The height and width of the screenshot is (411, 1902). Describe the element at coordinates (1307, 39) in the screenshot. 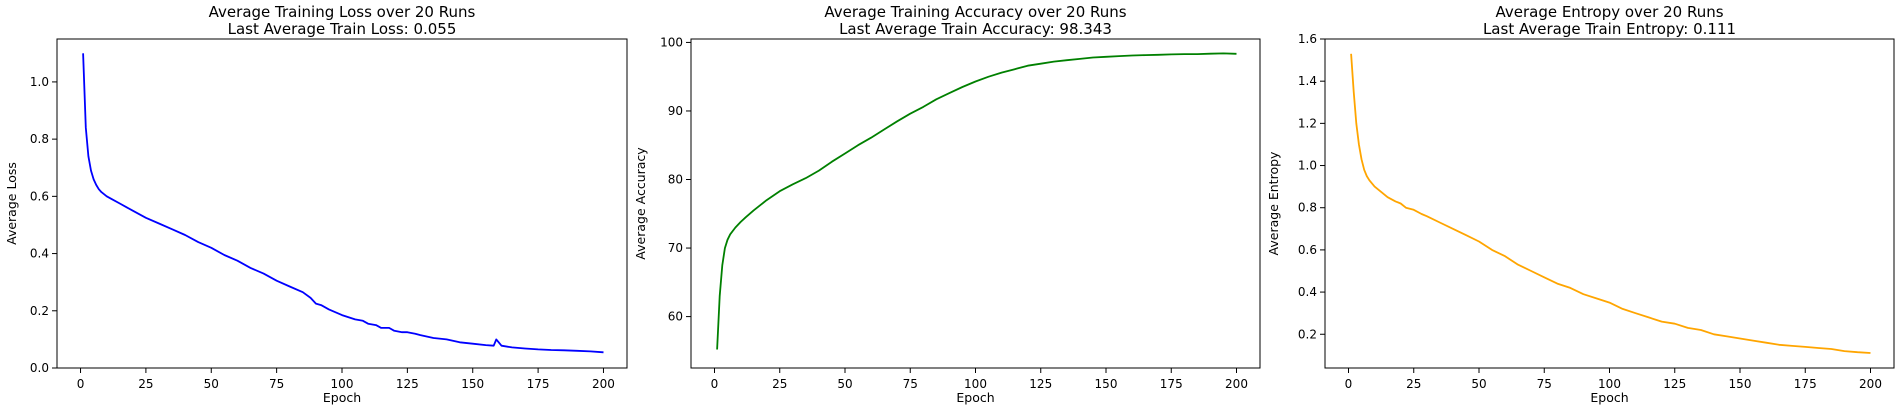

I see `y-tick-label: 1.6` at that location.